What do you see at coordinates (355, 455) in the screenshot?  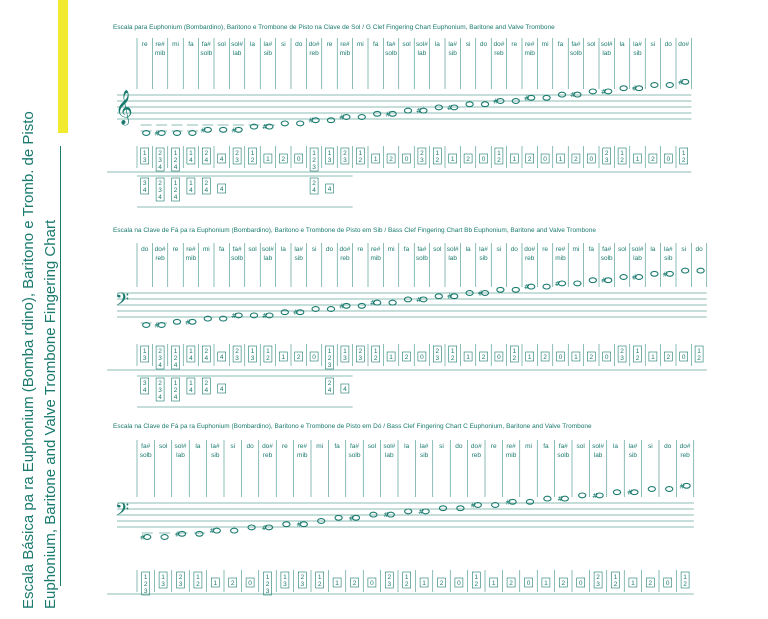 I see `note-name-alt: solb` at bounding box center [355, 455].